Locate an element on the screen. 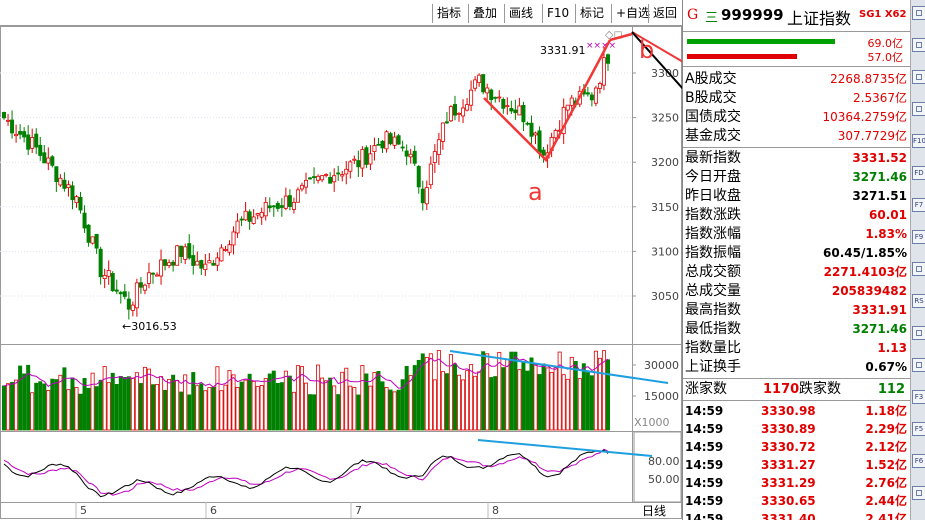 The height and width of the screenshot is (520, 925). tick-row: 14:59 3331.29 2.76亿 is located at coordinates (797, 483).